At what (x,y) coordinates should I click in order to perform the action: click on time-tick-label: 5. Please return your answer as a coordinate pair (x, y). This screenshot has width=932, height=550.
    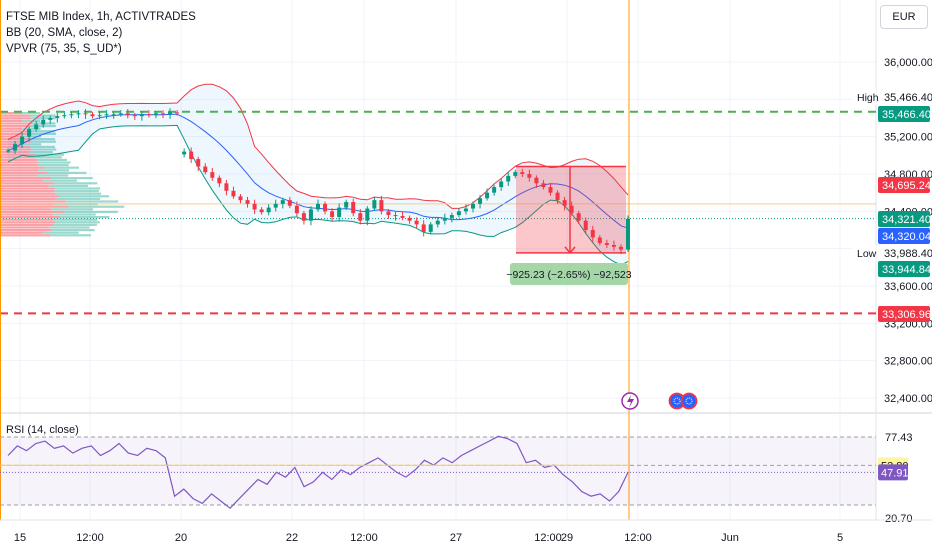
    Looking at the image, I should click on (840, 538).